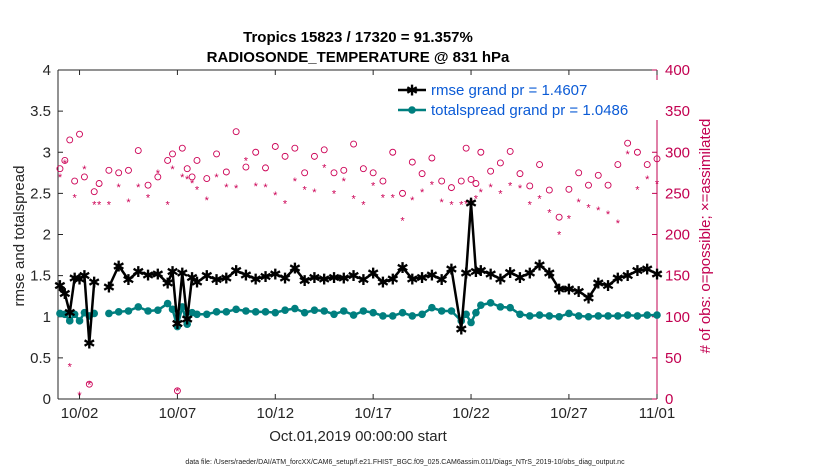 The width and height of the screenshot is (830, 470). I want to click on y-tick-label: 2.5, so click(40, 193).